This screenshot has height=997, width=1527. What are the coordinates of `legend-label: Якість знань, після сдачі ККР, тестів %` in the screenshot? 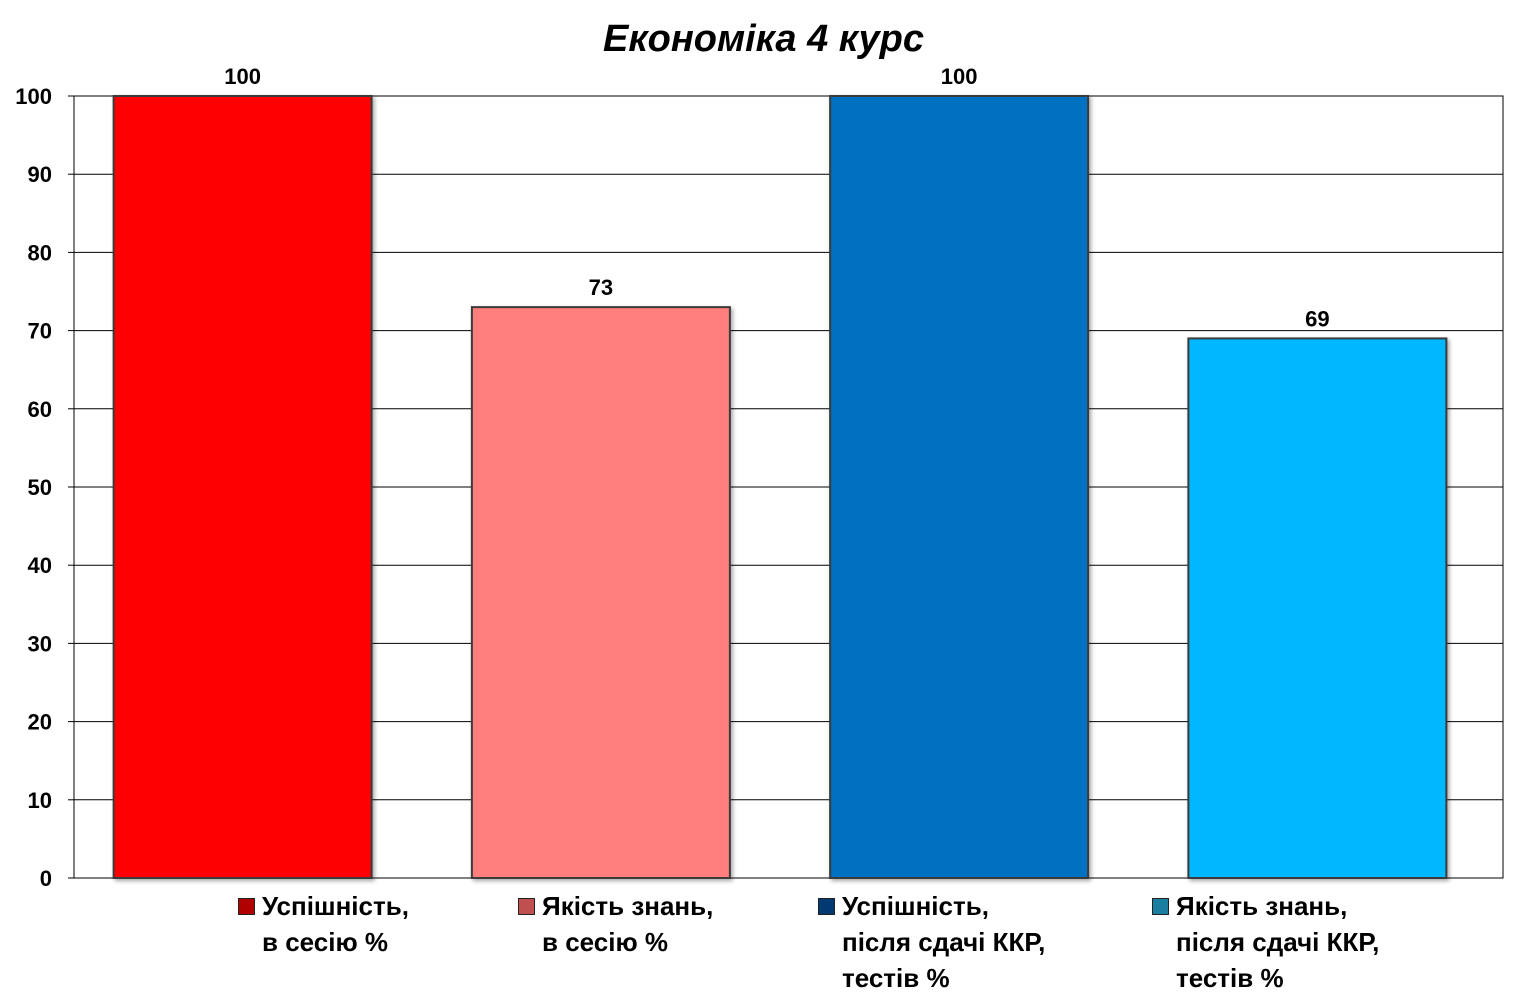 It's located at (1277, 942).